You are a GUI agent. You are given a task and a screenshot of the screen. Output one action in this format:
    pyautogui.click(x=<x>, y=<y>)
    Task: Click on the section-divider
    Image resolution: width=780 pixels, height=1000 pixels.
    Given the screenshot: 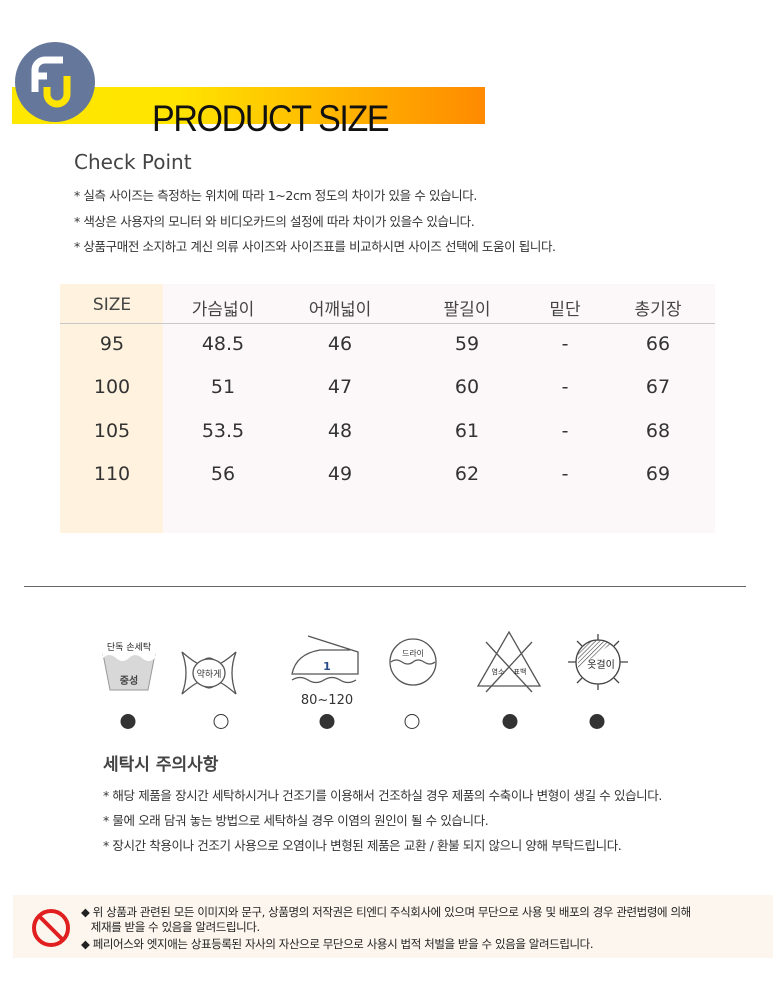 What is the action you would take?
    pyautogui.click(x=385, y=586)
    